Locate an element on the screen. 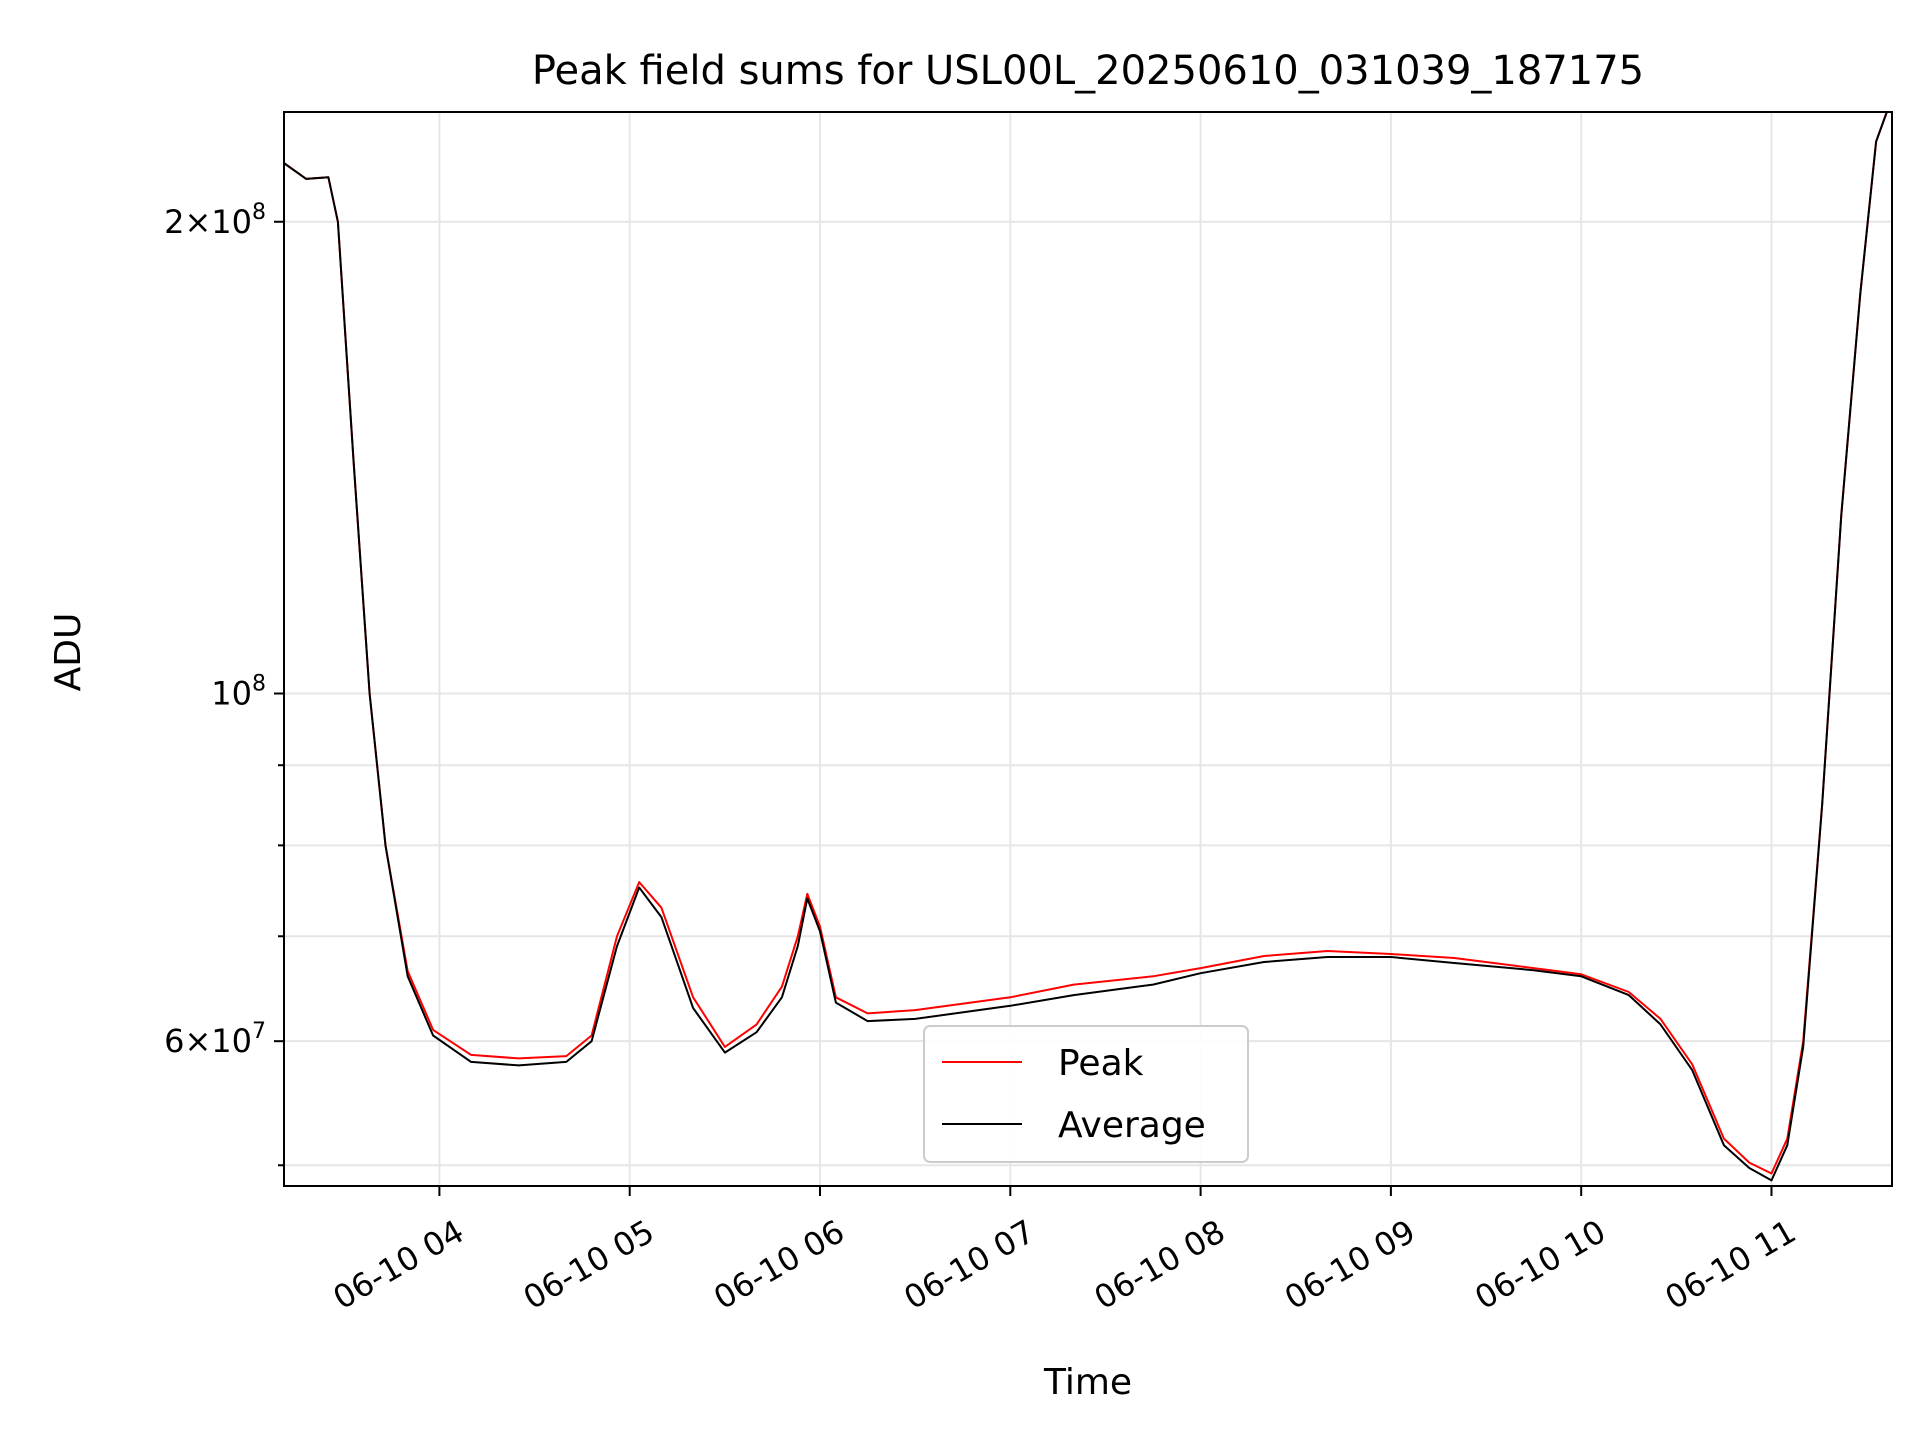 This screenshot has width=1920, height=1440. legend-label-average: Average is located at coordinates (1132, 1125).